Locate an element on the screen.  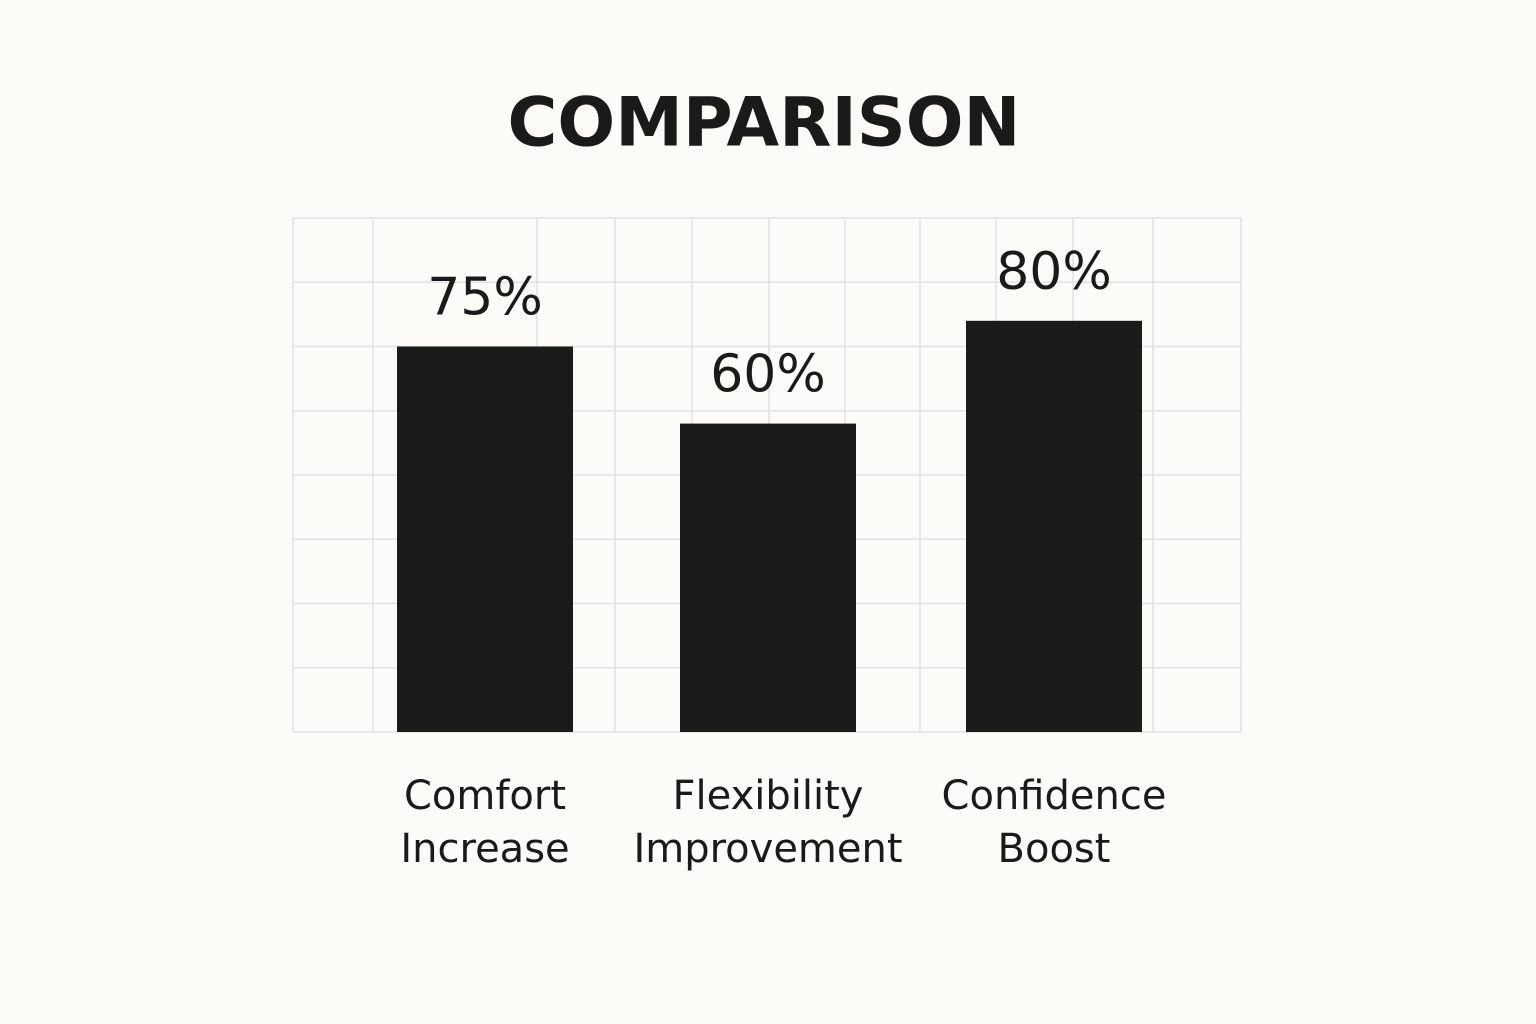
x-tick-label: Flexibility Improvement is located at coordinates (768, 822).